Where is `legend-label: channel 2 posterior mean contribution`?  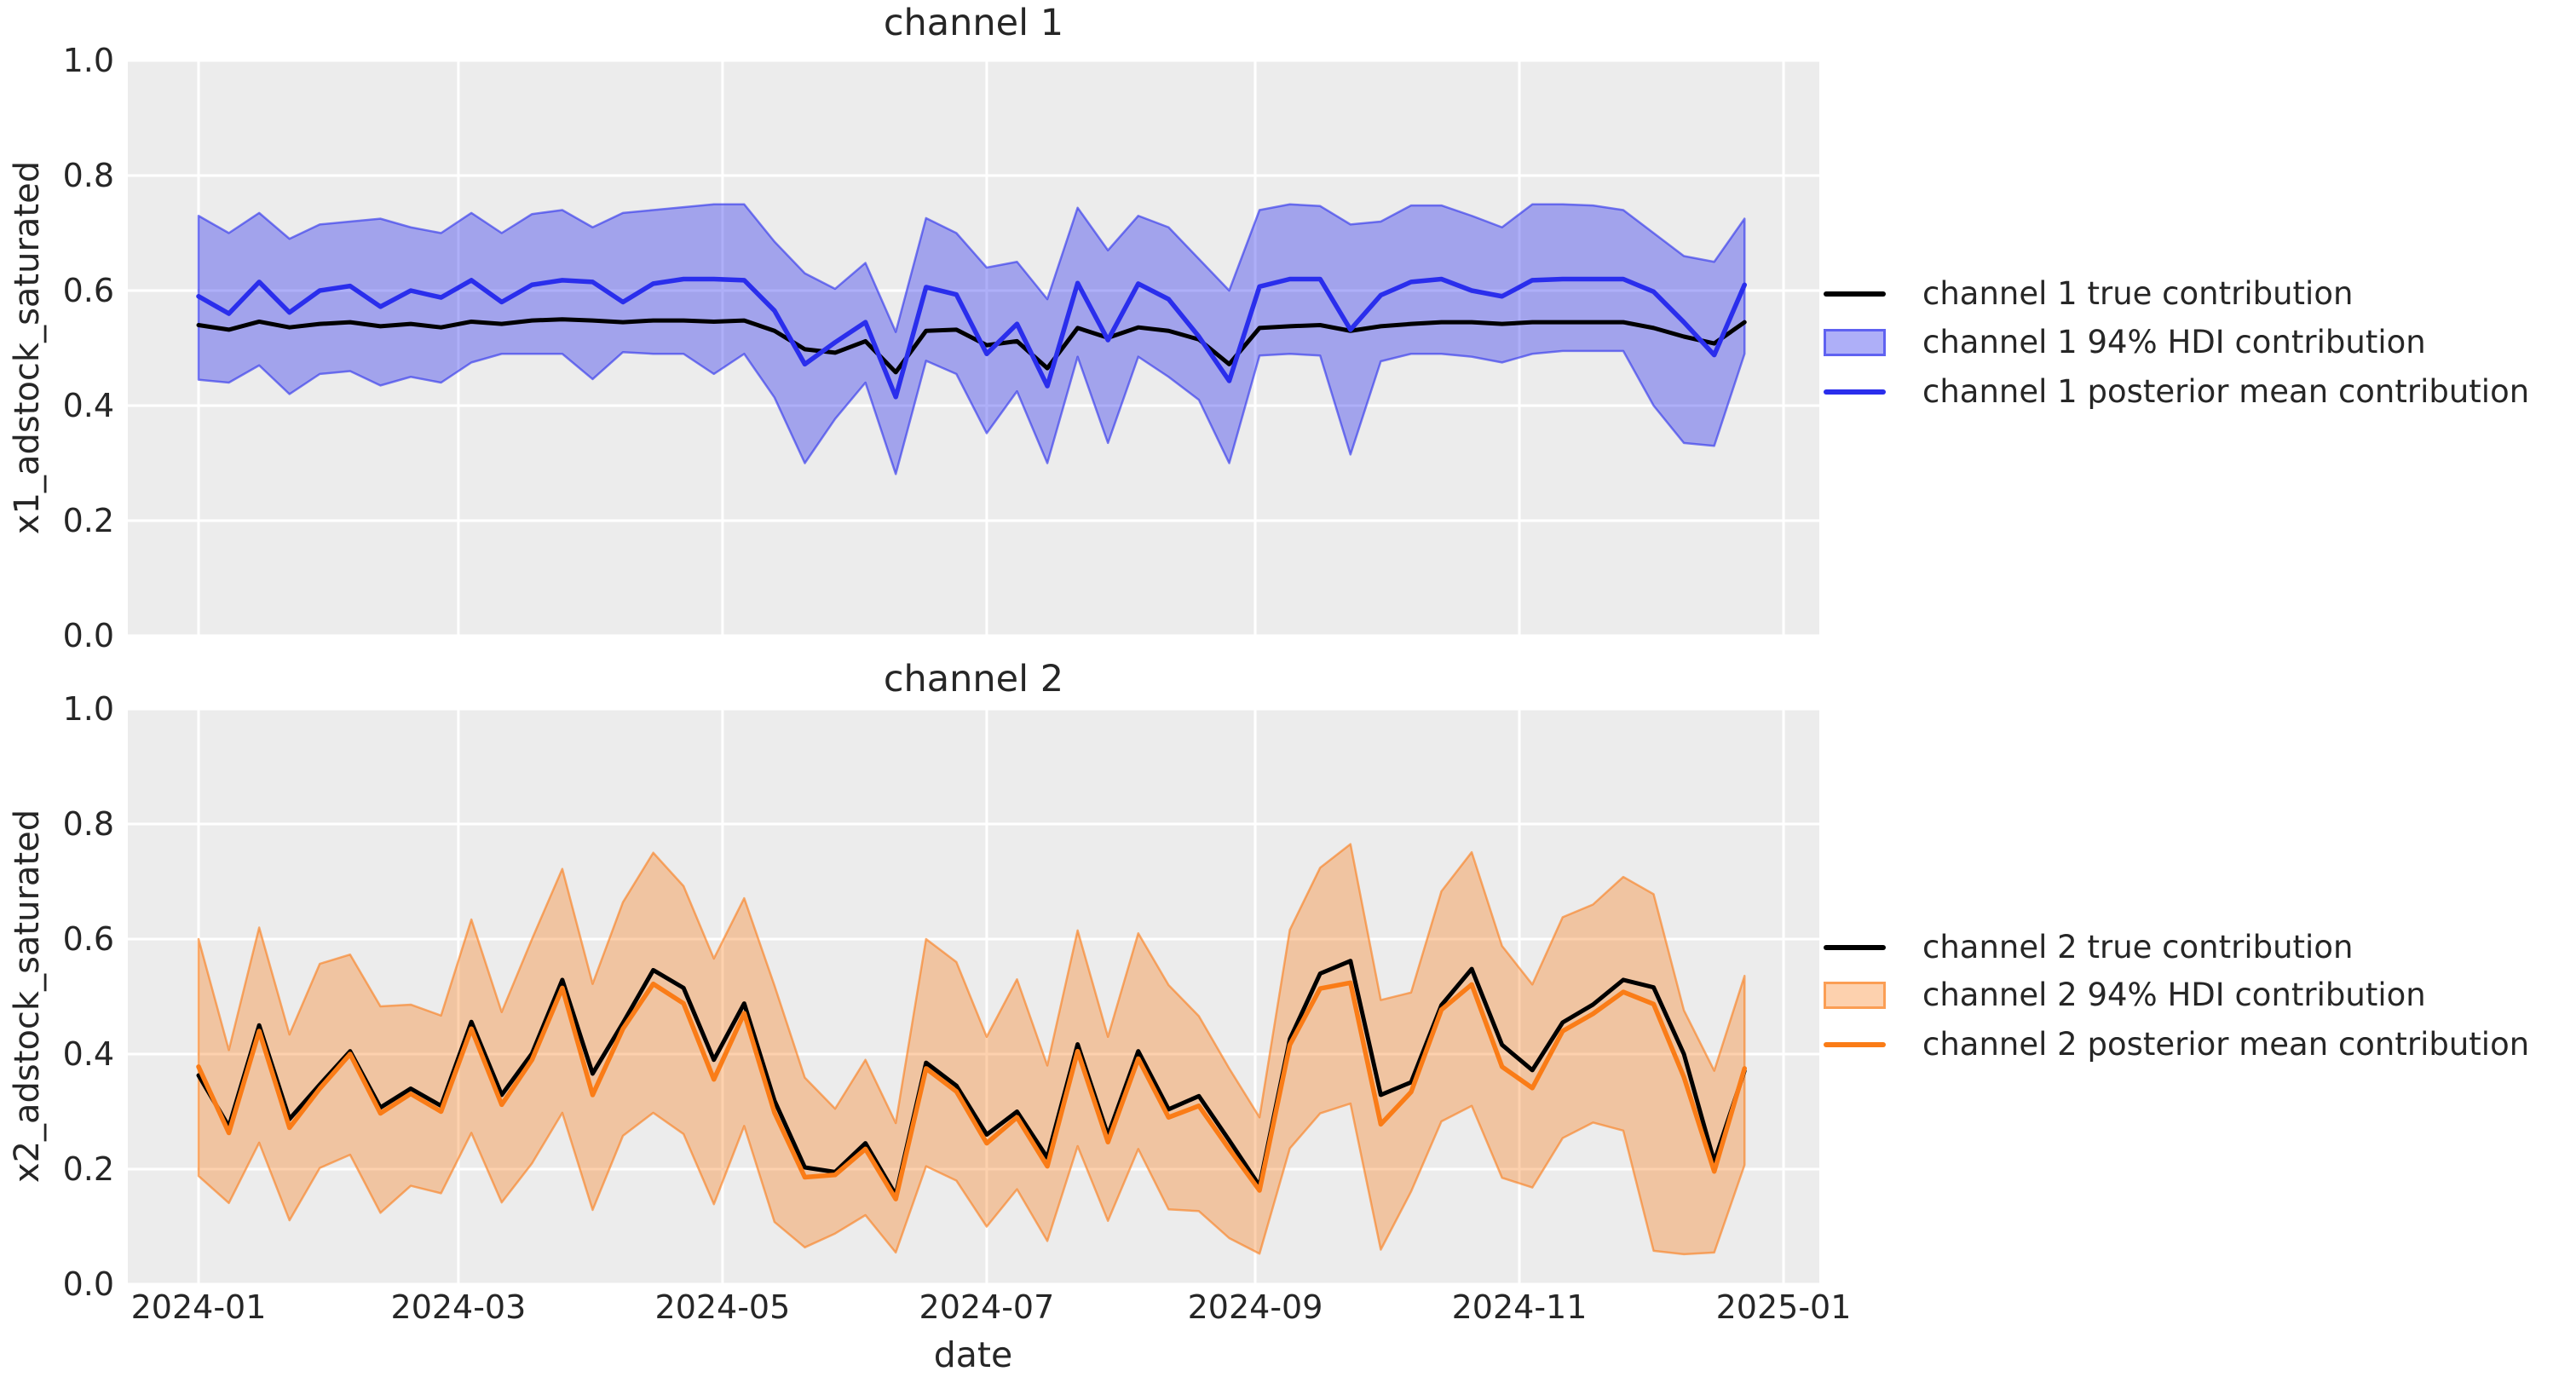 legend-label: channel 2 posterior mean contribution is located at coordinates (2226, 1044).